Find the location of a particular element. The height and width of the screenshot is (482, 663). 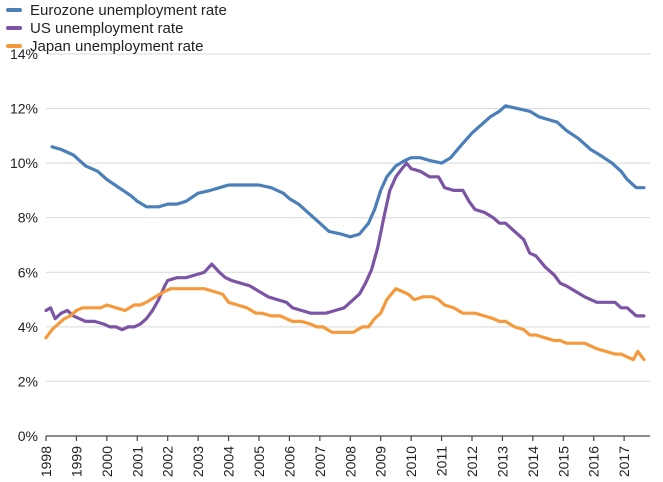

x-tick-label: 2001 is located at coordinates (137, 461).